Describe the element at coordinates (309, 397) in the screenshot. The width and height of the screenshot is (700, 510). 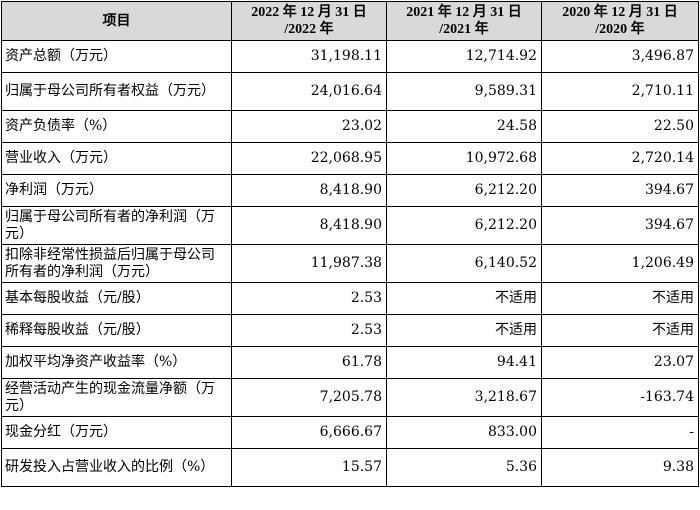
I see `value-2022: 7,205.78` at that location.